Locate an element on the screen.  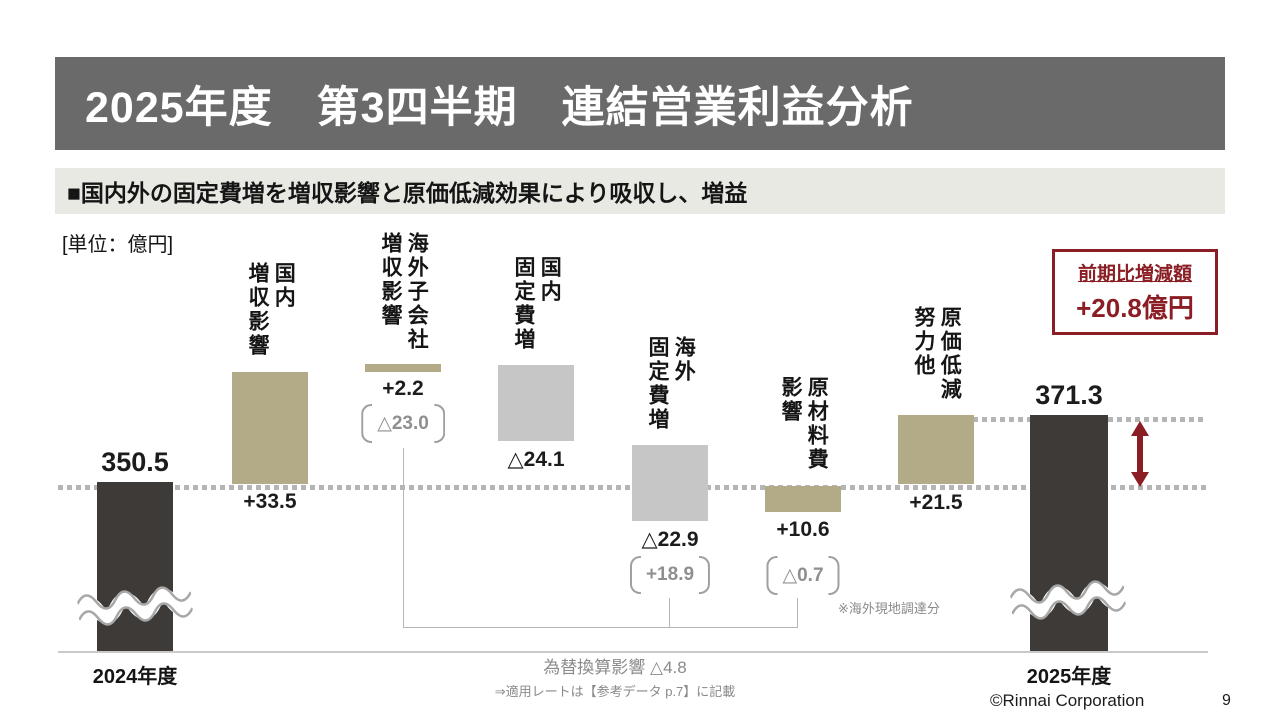
value-overseas-fixed-cost: △22.9 is located at coordinates (670, 539).